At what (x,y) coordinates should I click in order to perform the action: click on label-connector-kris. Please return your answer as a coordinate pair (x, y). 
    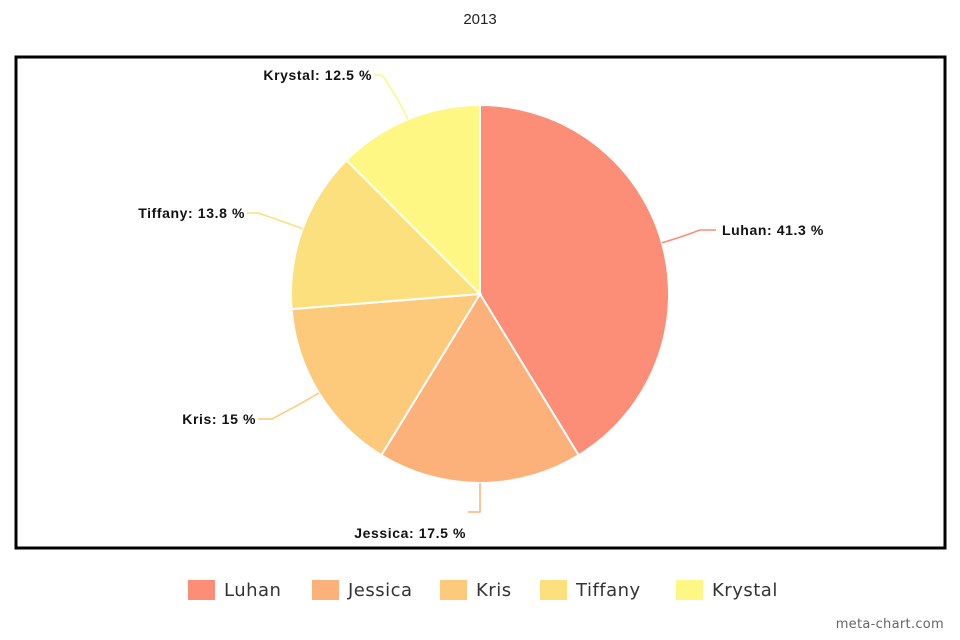
    Looking at the image, I should click on (289, 406).